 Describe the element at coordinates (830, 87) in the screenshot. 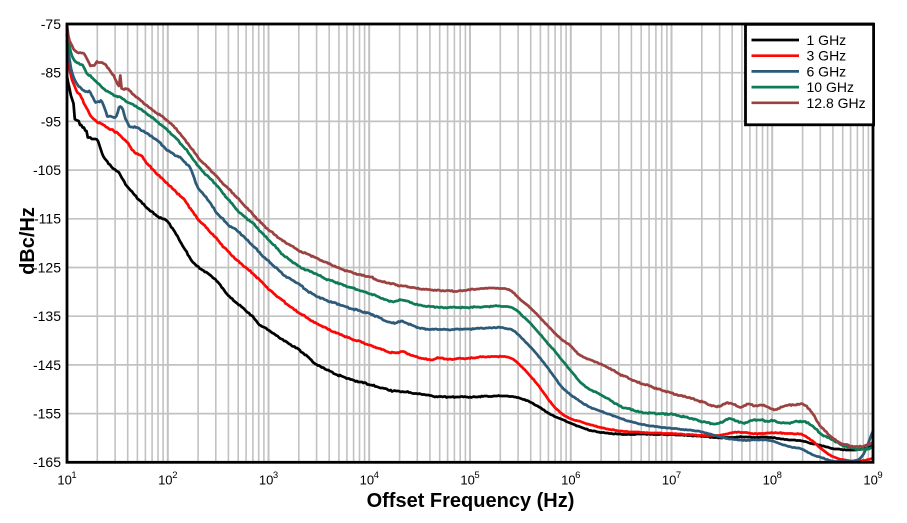

I see `svg-text: 10 GHz` at that location.